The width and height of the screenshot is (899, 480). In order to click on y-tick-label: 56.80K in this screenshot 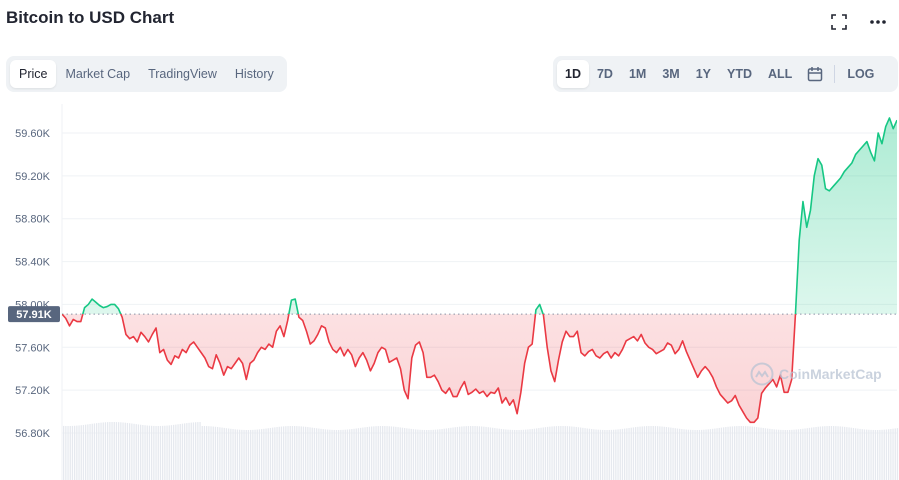, I will do `click(33, 434)`.